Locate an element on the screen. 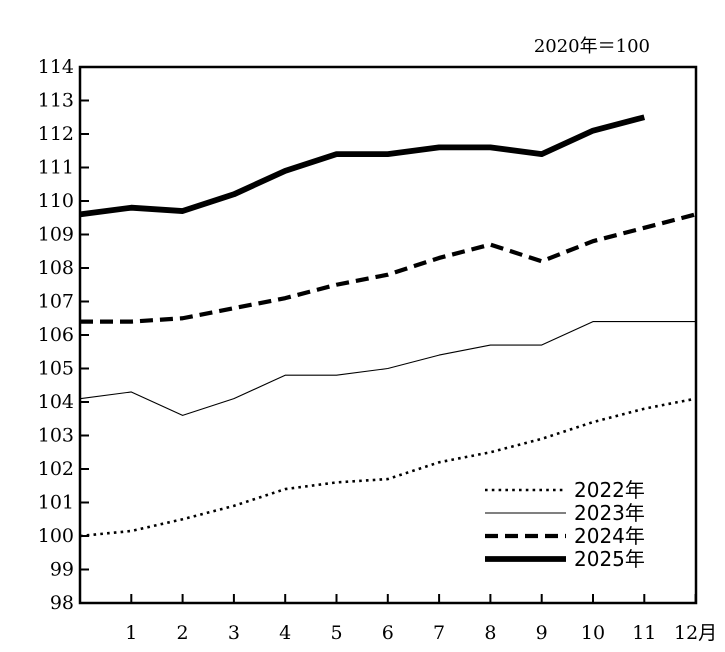 The height and width of the screenshot is (652, 725). x-tick-label: 11 is located at coordinates (644, 633).